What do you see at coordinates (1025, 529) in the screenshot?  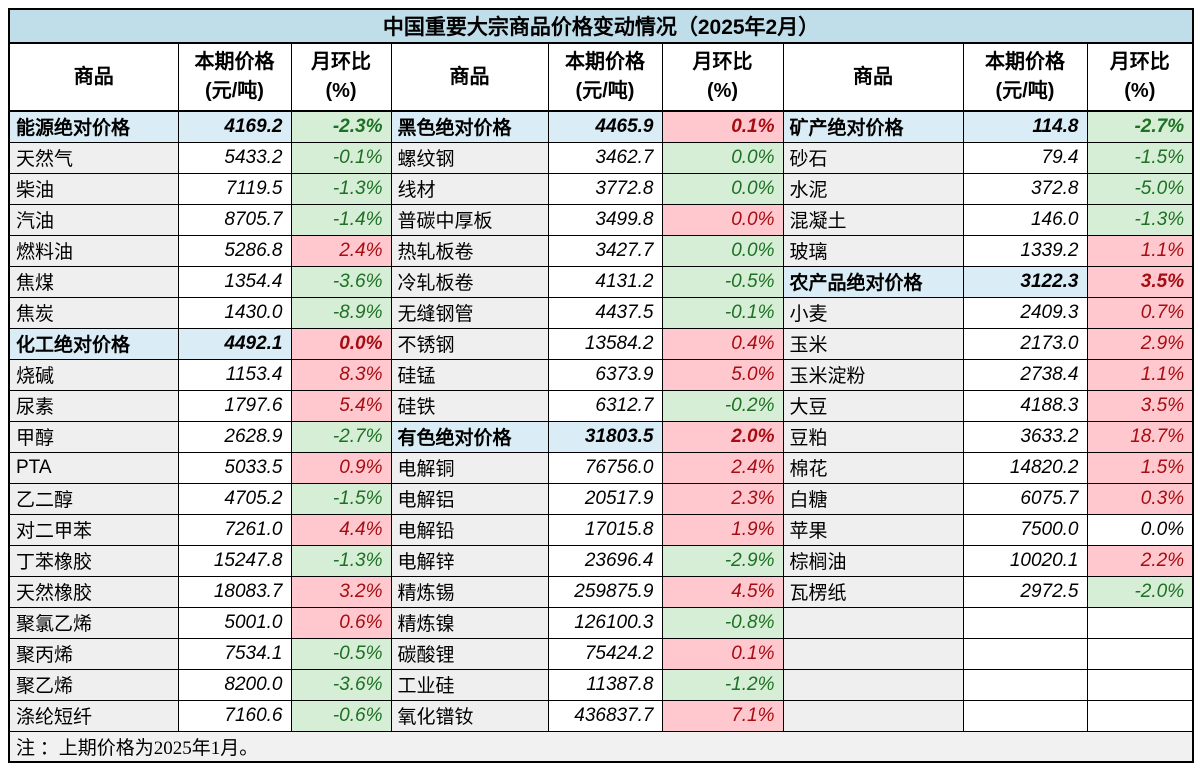 I see `price-cell: 7500.0` at bounding box center [1025, 529].